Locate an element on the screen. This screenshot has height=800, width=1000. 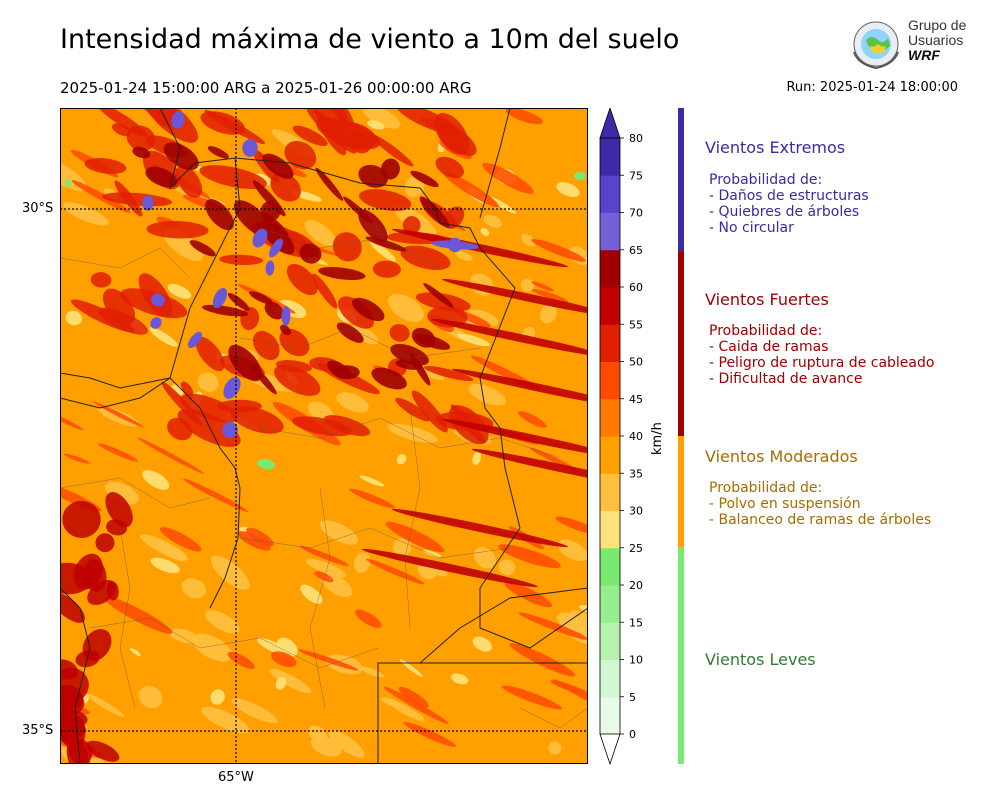
category-line: - Polvo en suspensión is located at coordinates (785, 504).